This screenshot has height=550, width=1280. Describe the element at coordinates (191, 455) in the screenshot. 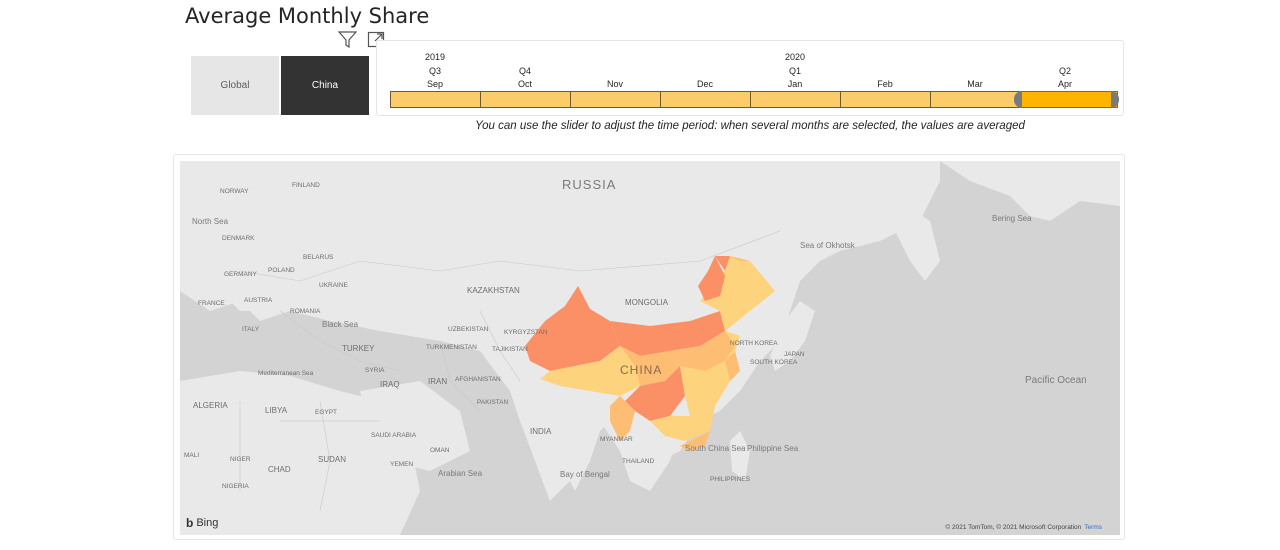

I see `map-label-mali: MALI` at that location.